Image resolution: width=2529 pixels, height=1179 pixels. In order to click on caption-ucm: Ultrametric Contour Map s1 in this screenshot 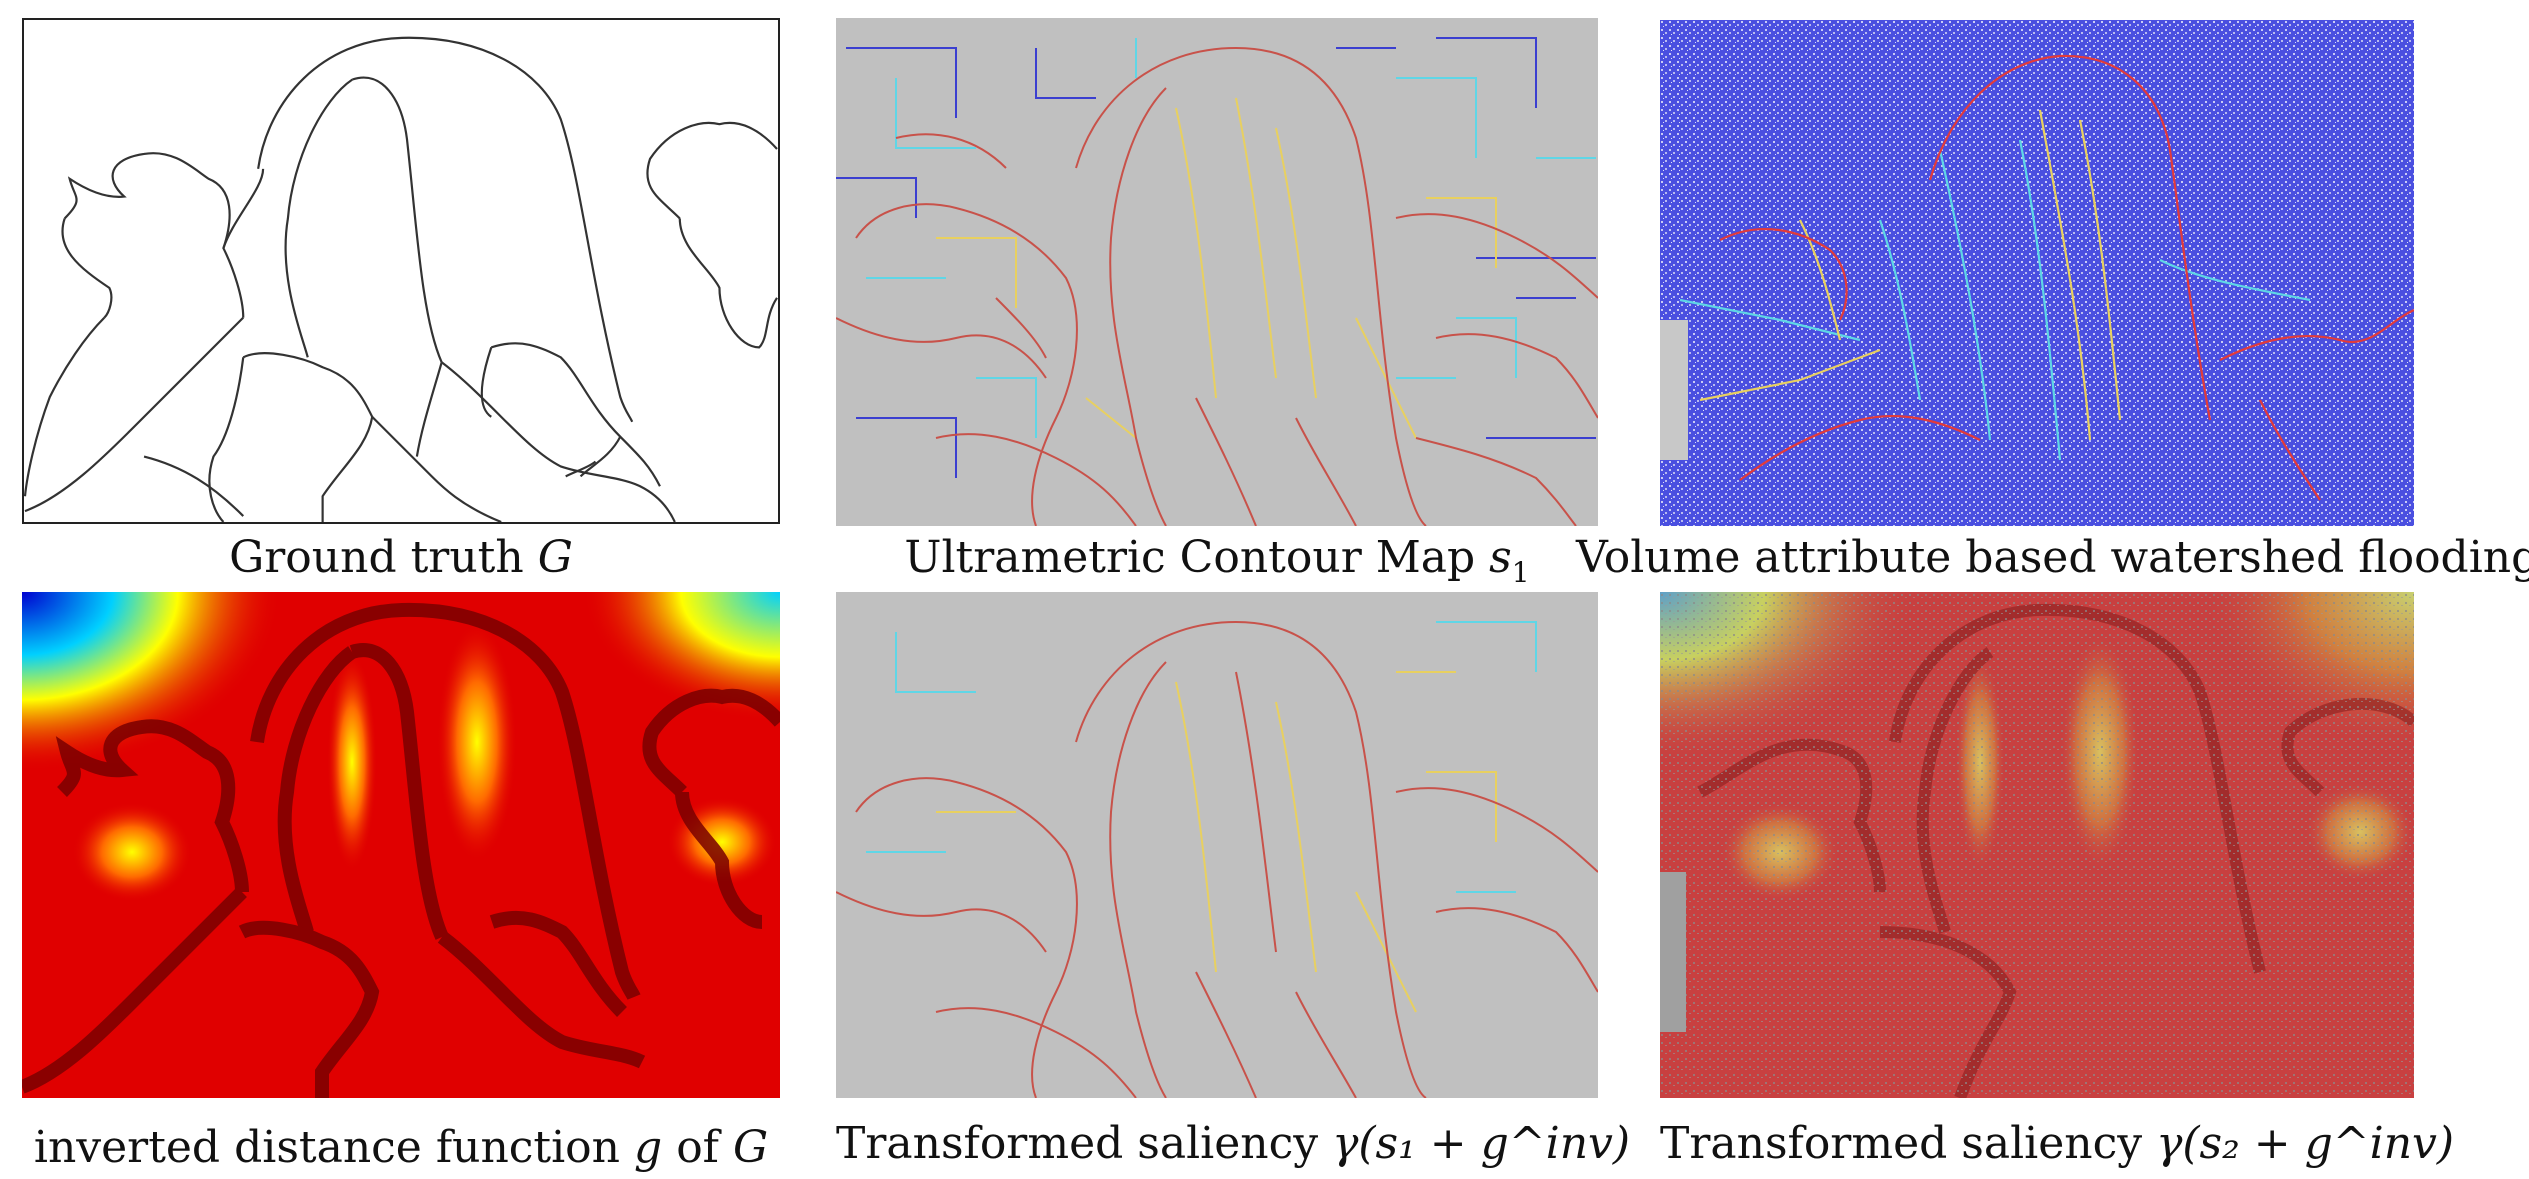, I will do `click(1217, 565)`.